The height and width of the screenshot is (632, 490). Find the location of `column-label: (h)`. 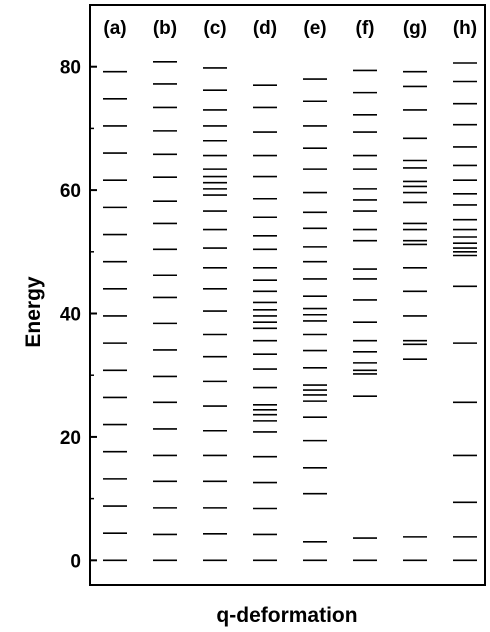

column-label: (h) is located at coordinates (465, 28).